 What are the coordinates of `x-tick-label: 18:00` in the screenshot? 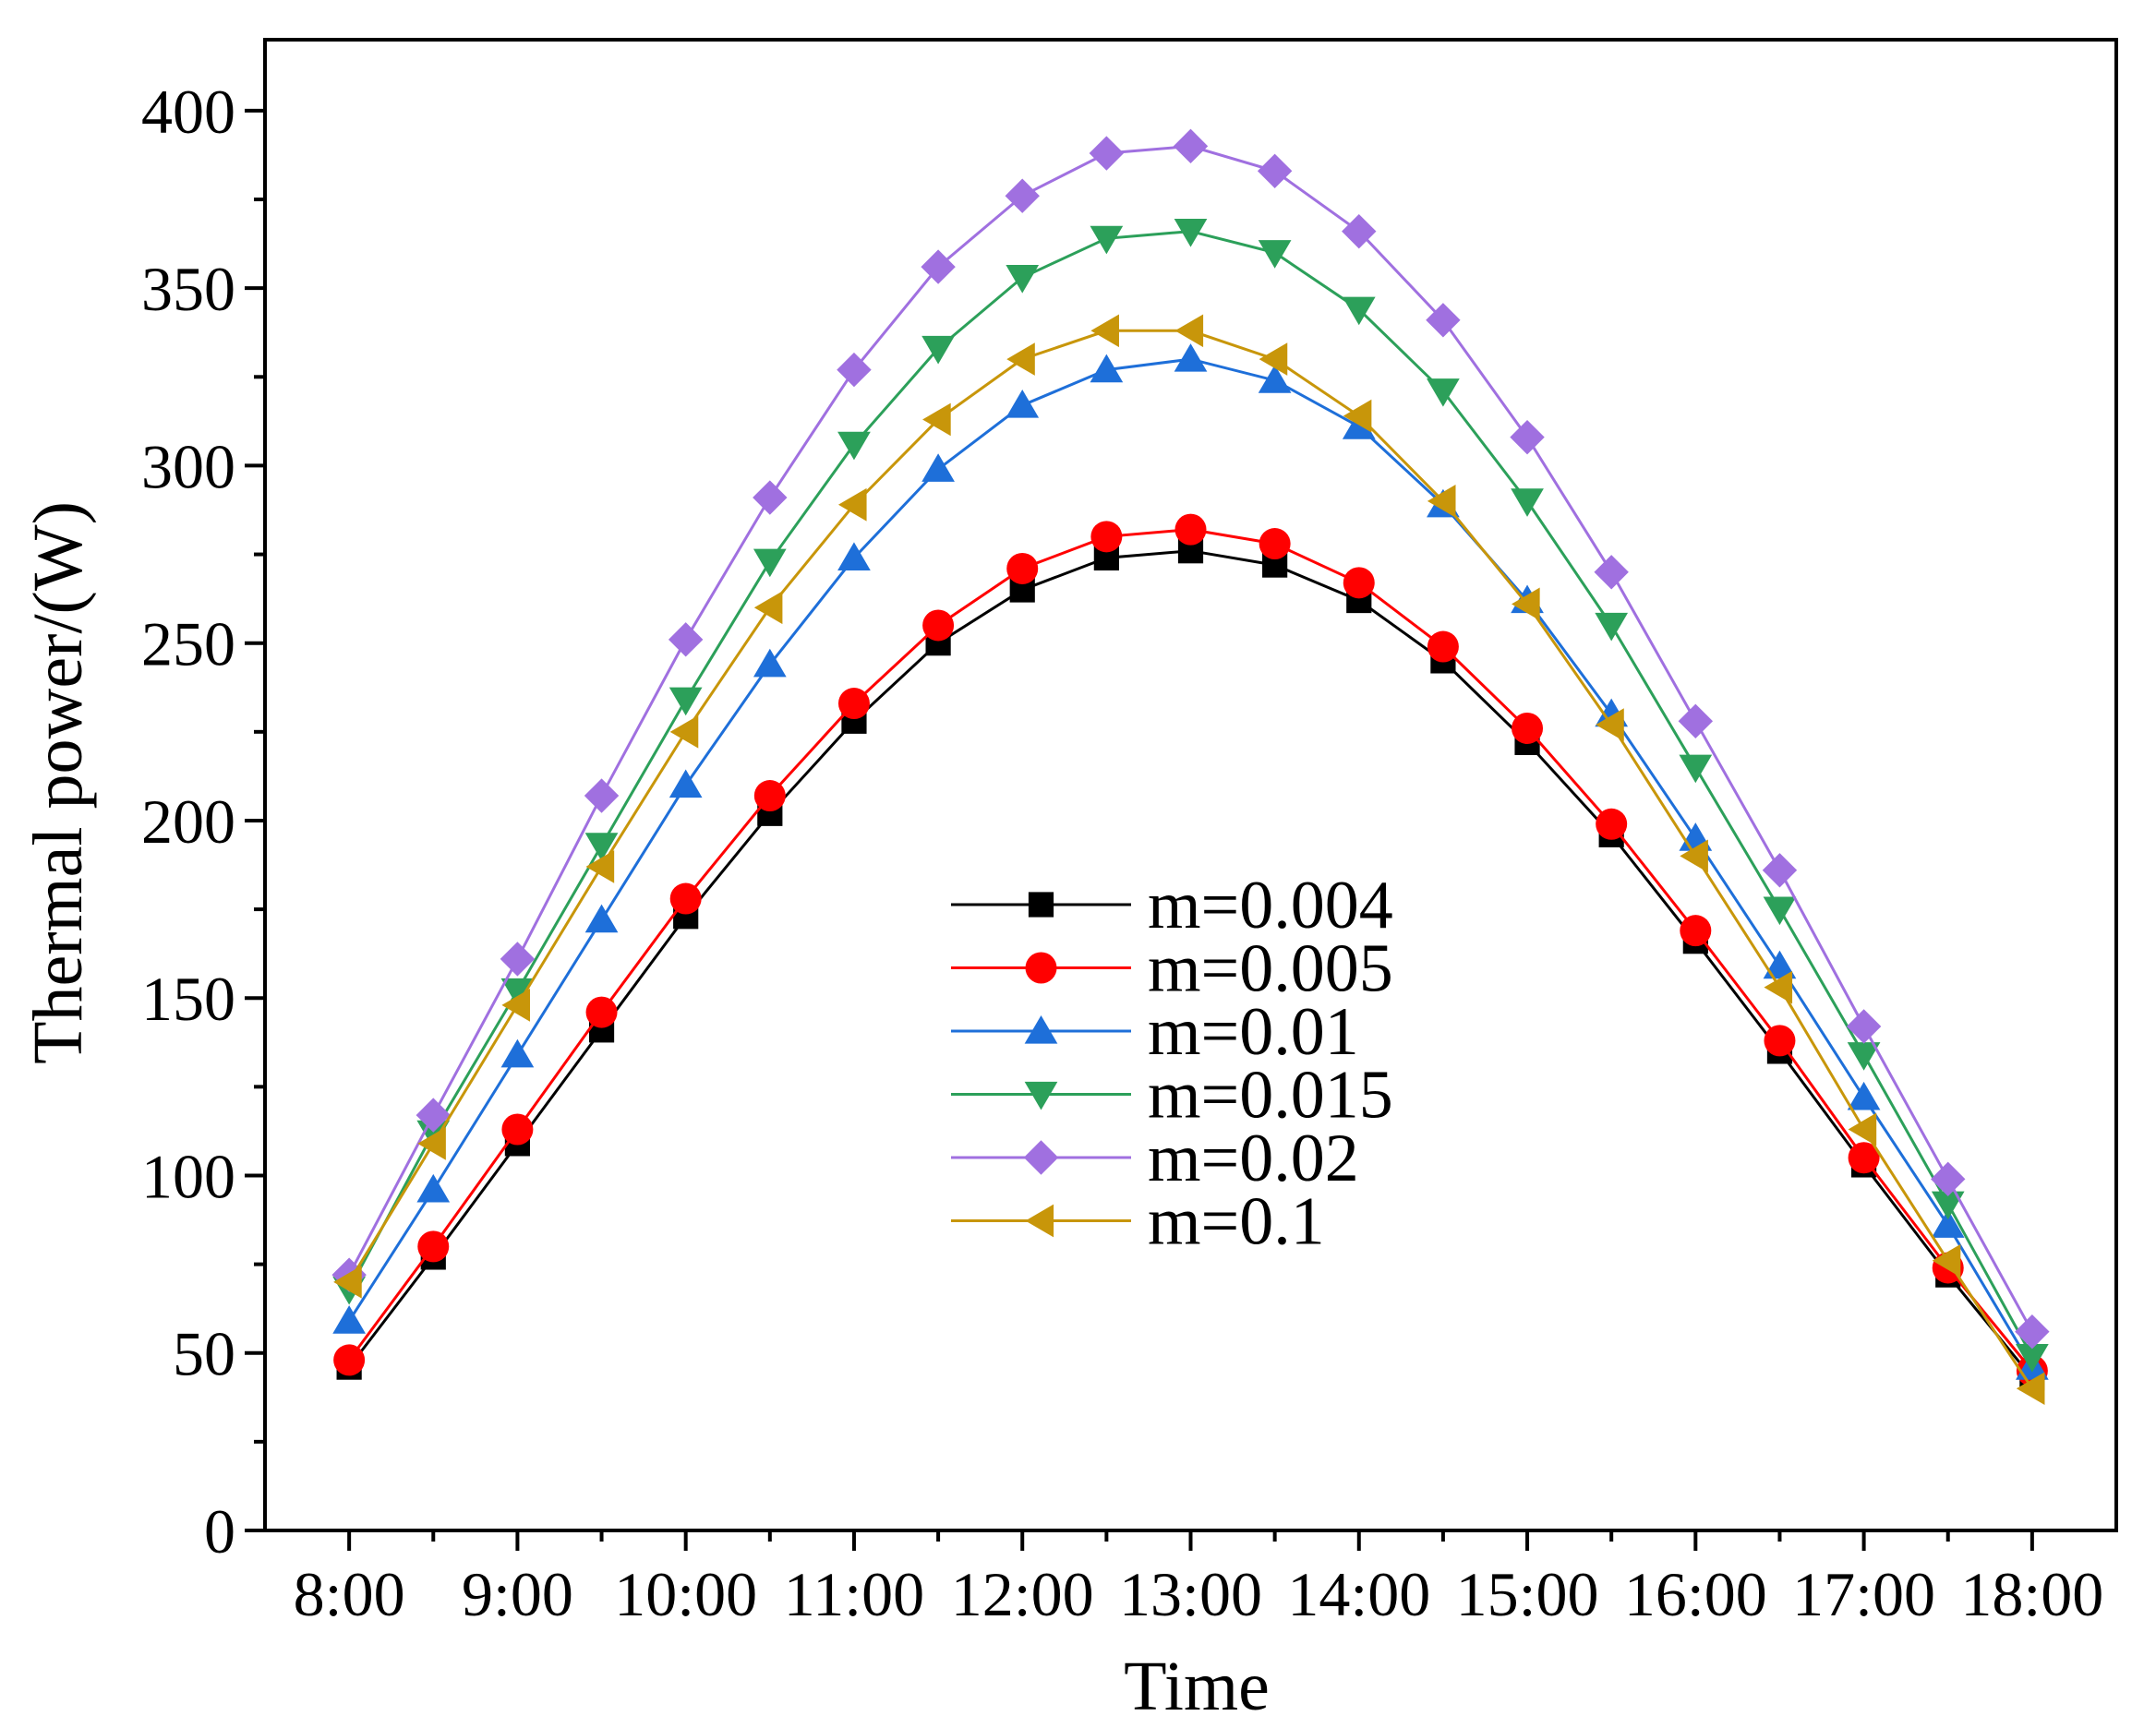 It's located at (2031, 1594).